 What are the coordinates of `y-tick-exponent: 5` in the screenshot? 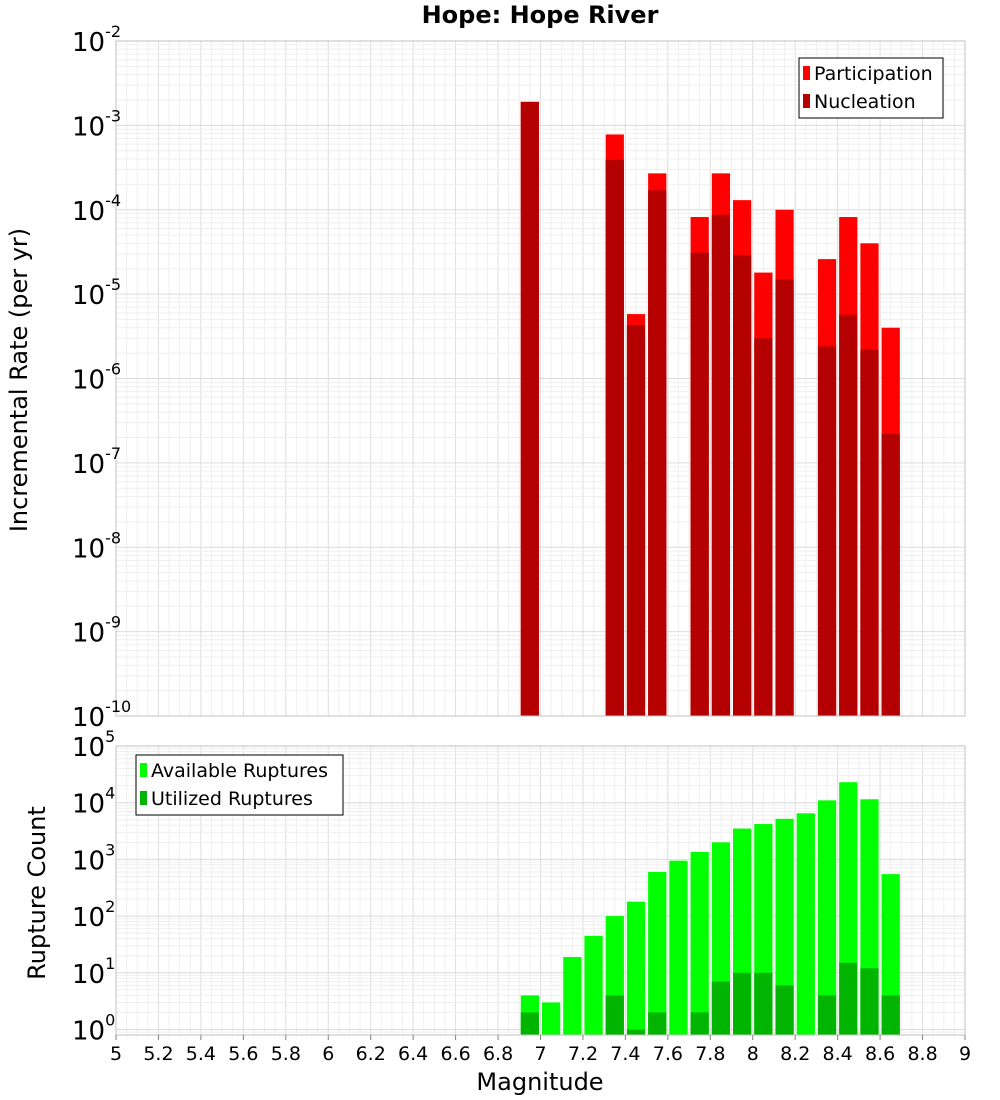 It's located at (110, 736).